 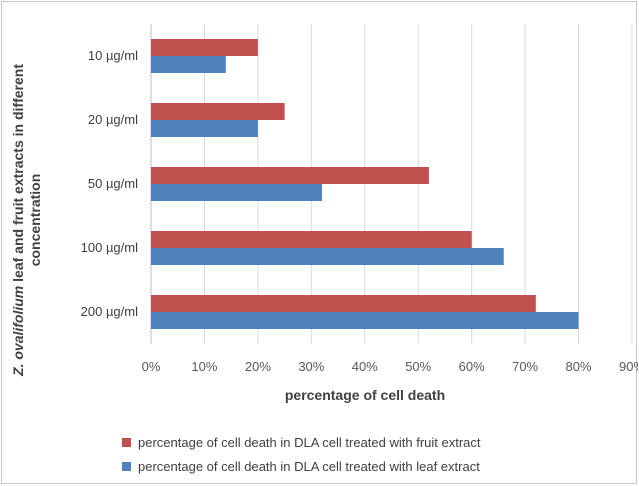 I want to click on y-axis-label-part-3: leaf and fruit extracts in different, so click(x=18, y=175).